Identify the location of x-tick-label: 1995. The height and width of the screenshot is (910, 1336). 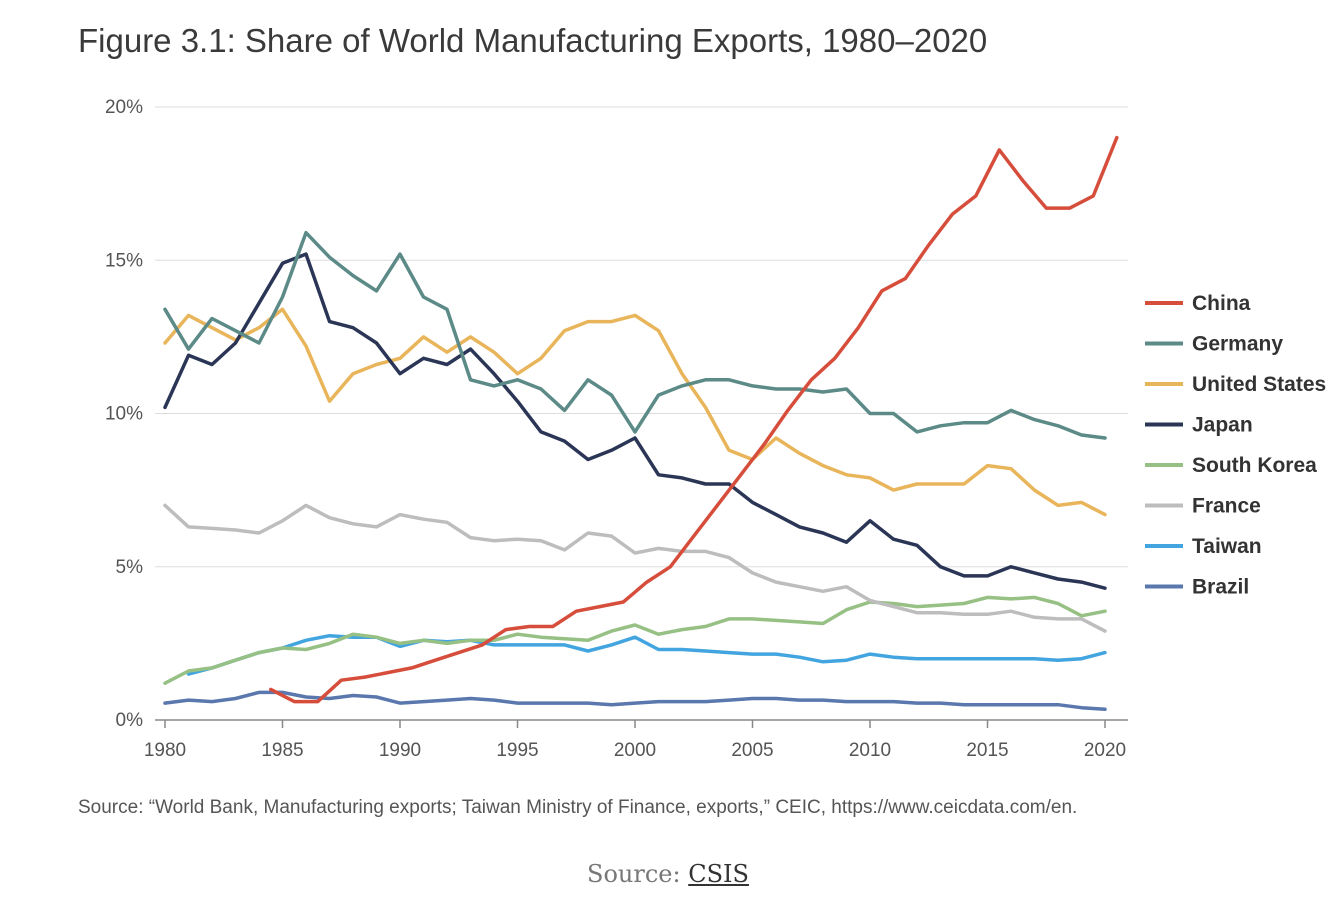
(517, 750).